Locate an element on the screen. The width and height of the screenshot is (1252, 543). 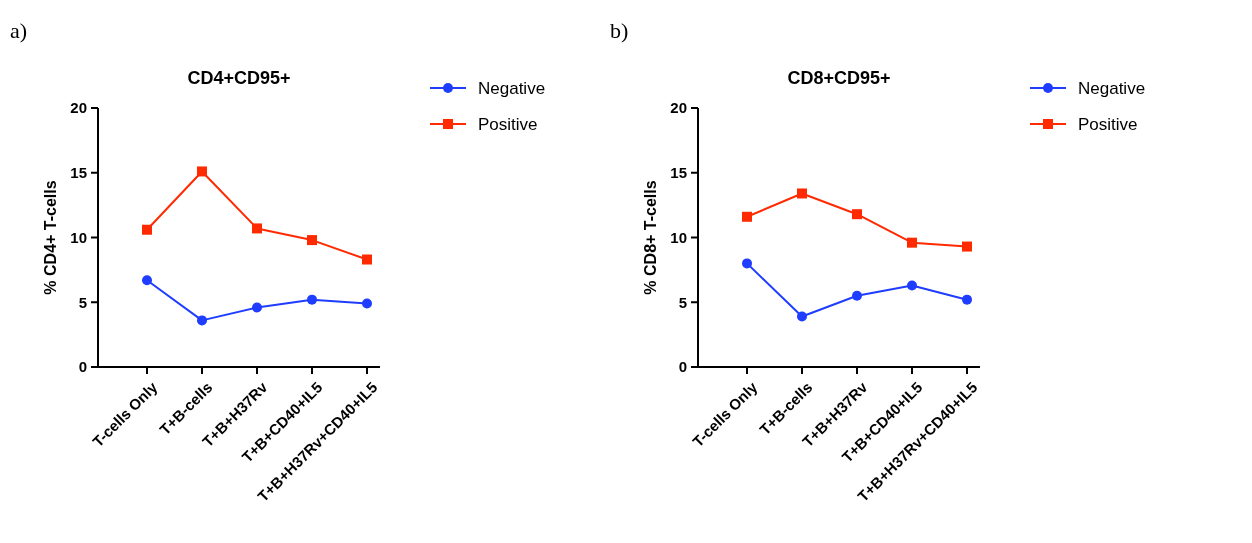
text: b) is located at coordinates (619, 30).